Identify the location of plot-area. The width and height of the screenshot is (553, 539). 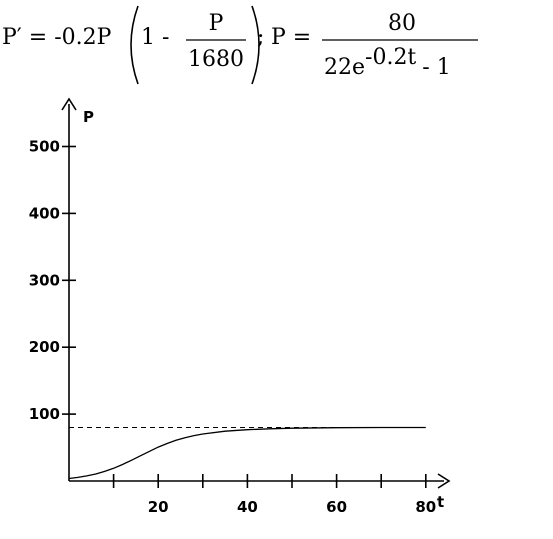
(247, 453).